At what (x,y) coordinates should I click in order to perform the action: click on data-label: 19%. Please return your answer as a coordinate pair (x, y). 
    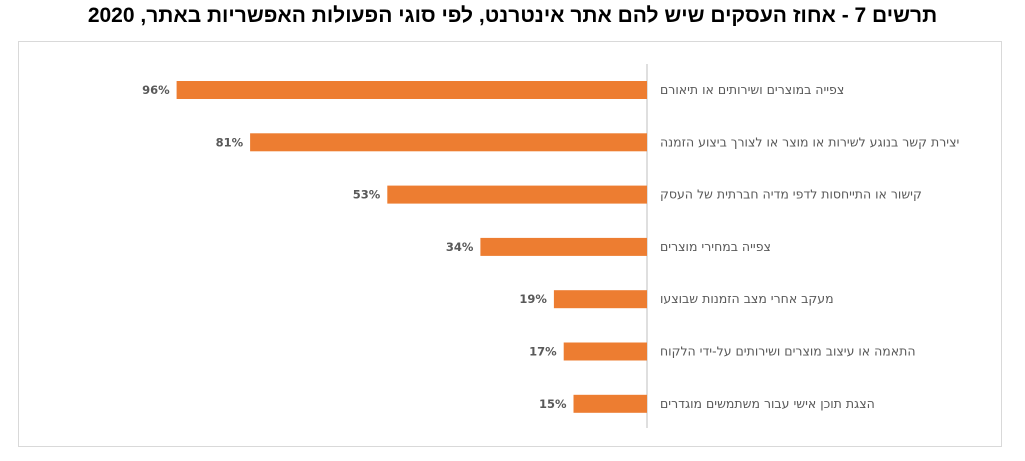
    Looking at the image, I should click on (533, 299).